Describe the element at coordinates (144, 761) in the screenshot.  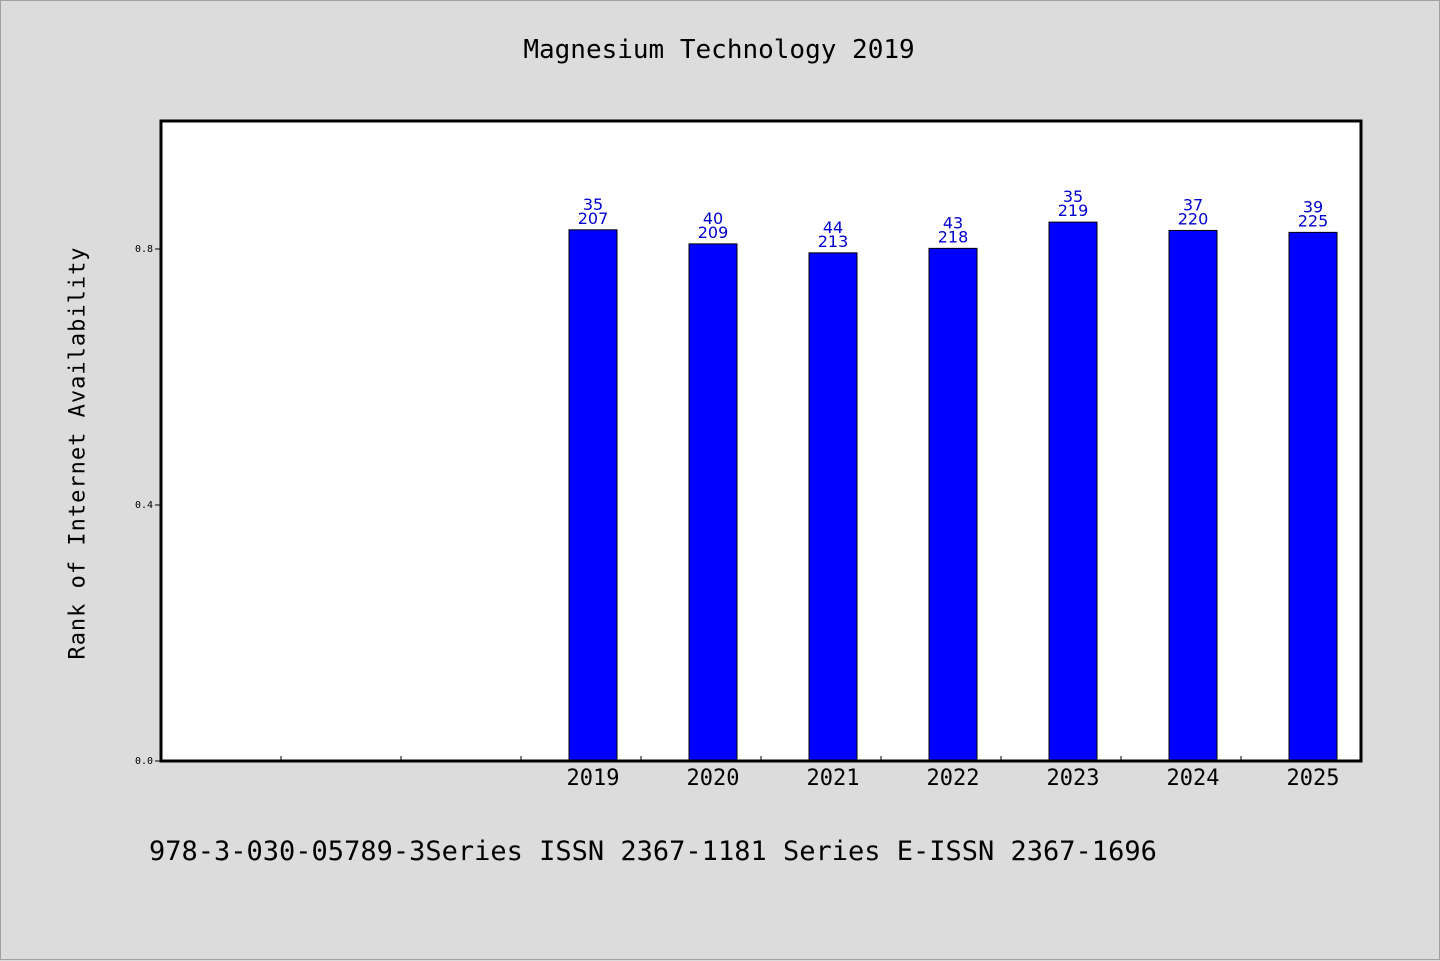
I see `y-tick-label: 0.0` at that location.